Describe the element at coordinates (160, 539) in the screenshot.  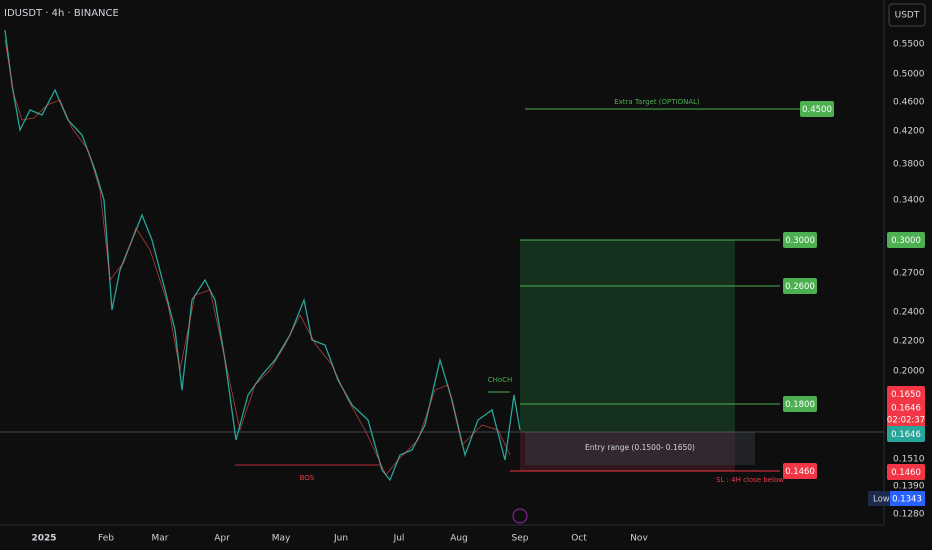
I see `time-axis-label: Mar` at that location.